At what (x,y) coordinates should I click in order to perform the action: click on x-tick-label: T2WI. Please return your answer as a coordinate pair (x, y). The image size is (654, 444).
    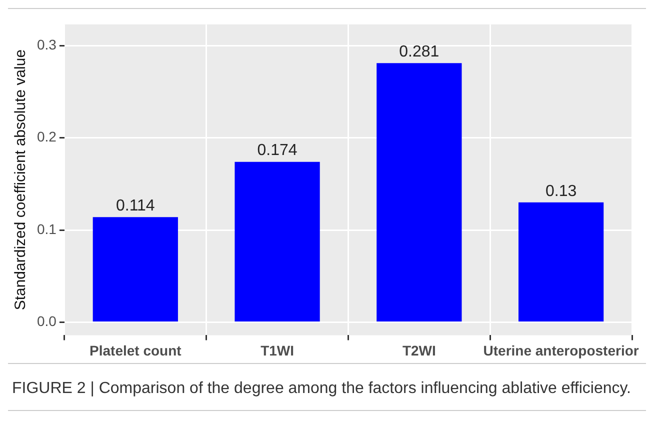
    Looking at the image, I should click on (419, 350).